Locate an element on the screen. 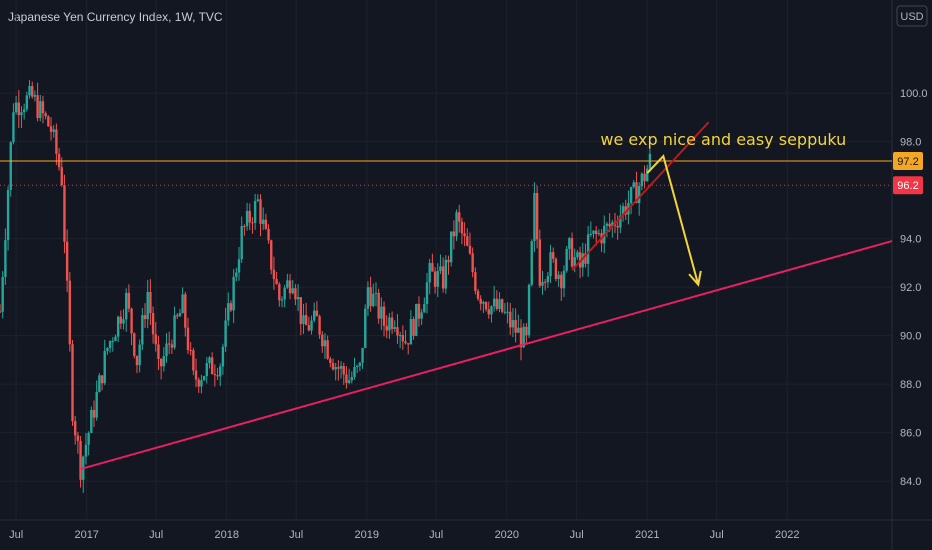  x-tick-label: 2019 is located at coordinates (367, 535).